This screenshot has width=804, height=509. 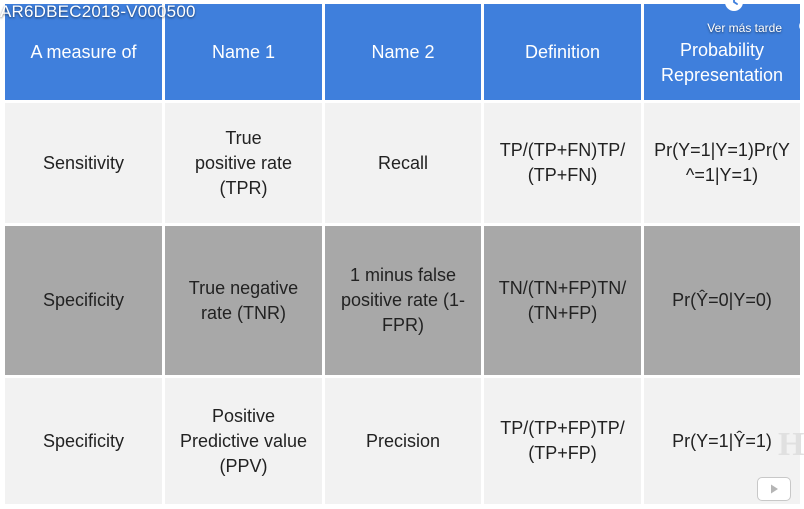 What do you see at coordinates (722, 163) in the screenshot?
I see `table-cell: Pr(Y=1|Y=1)Pr(Y^=1|Y=1)` at bounding box center [722, 163].